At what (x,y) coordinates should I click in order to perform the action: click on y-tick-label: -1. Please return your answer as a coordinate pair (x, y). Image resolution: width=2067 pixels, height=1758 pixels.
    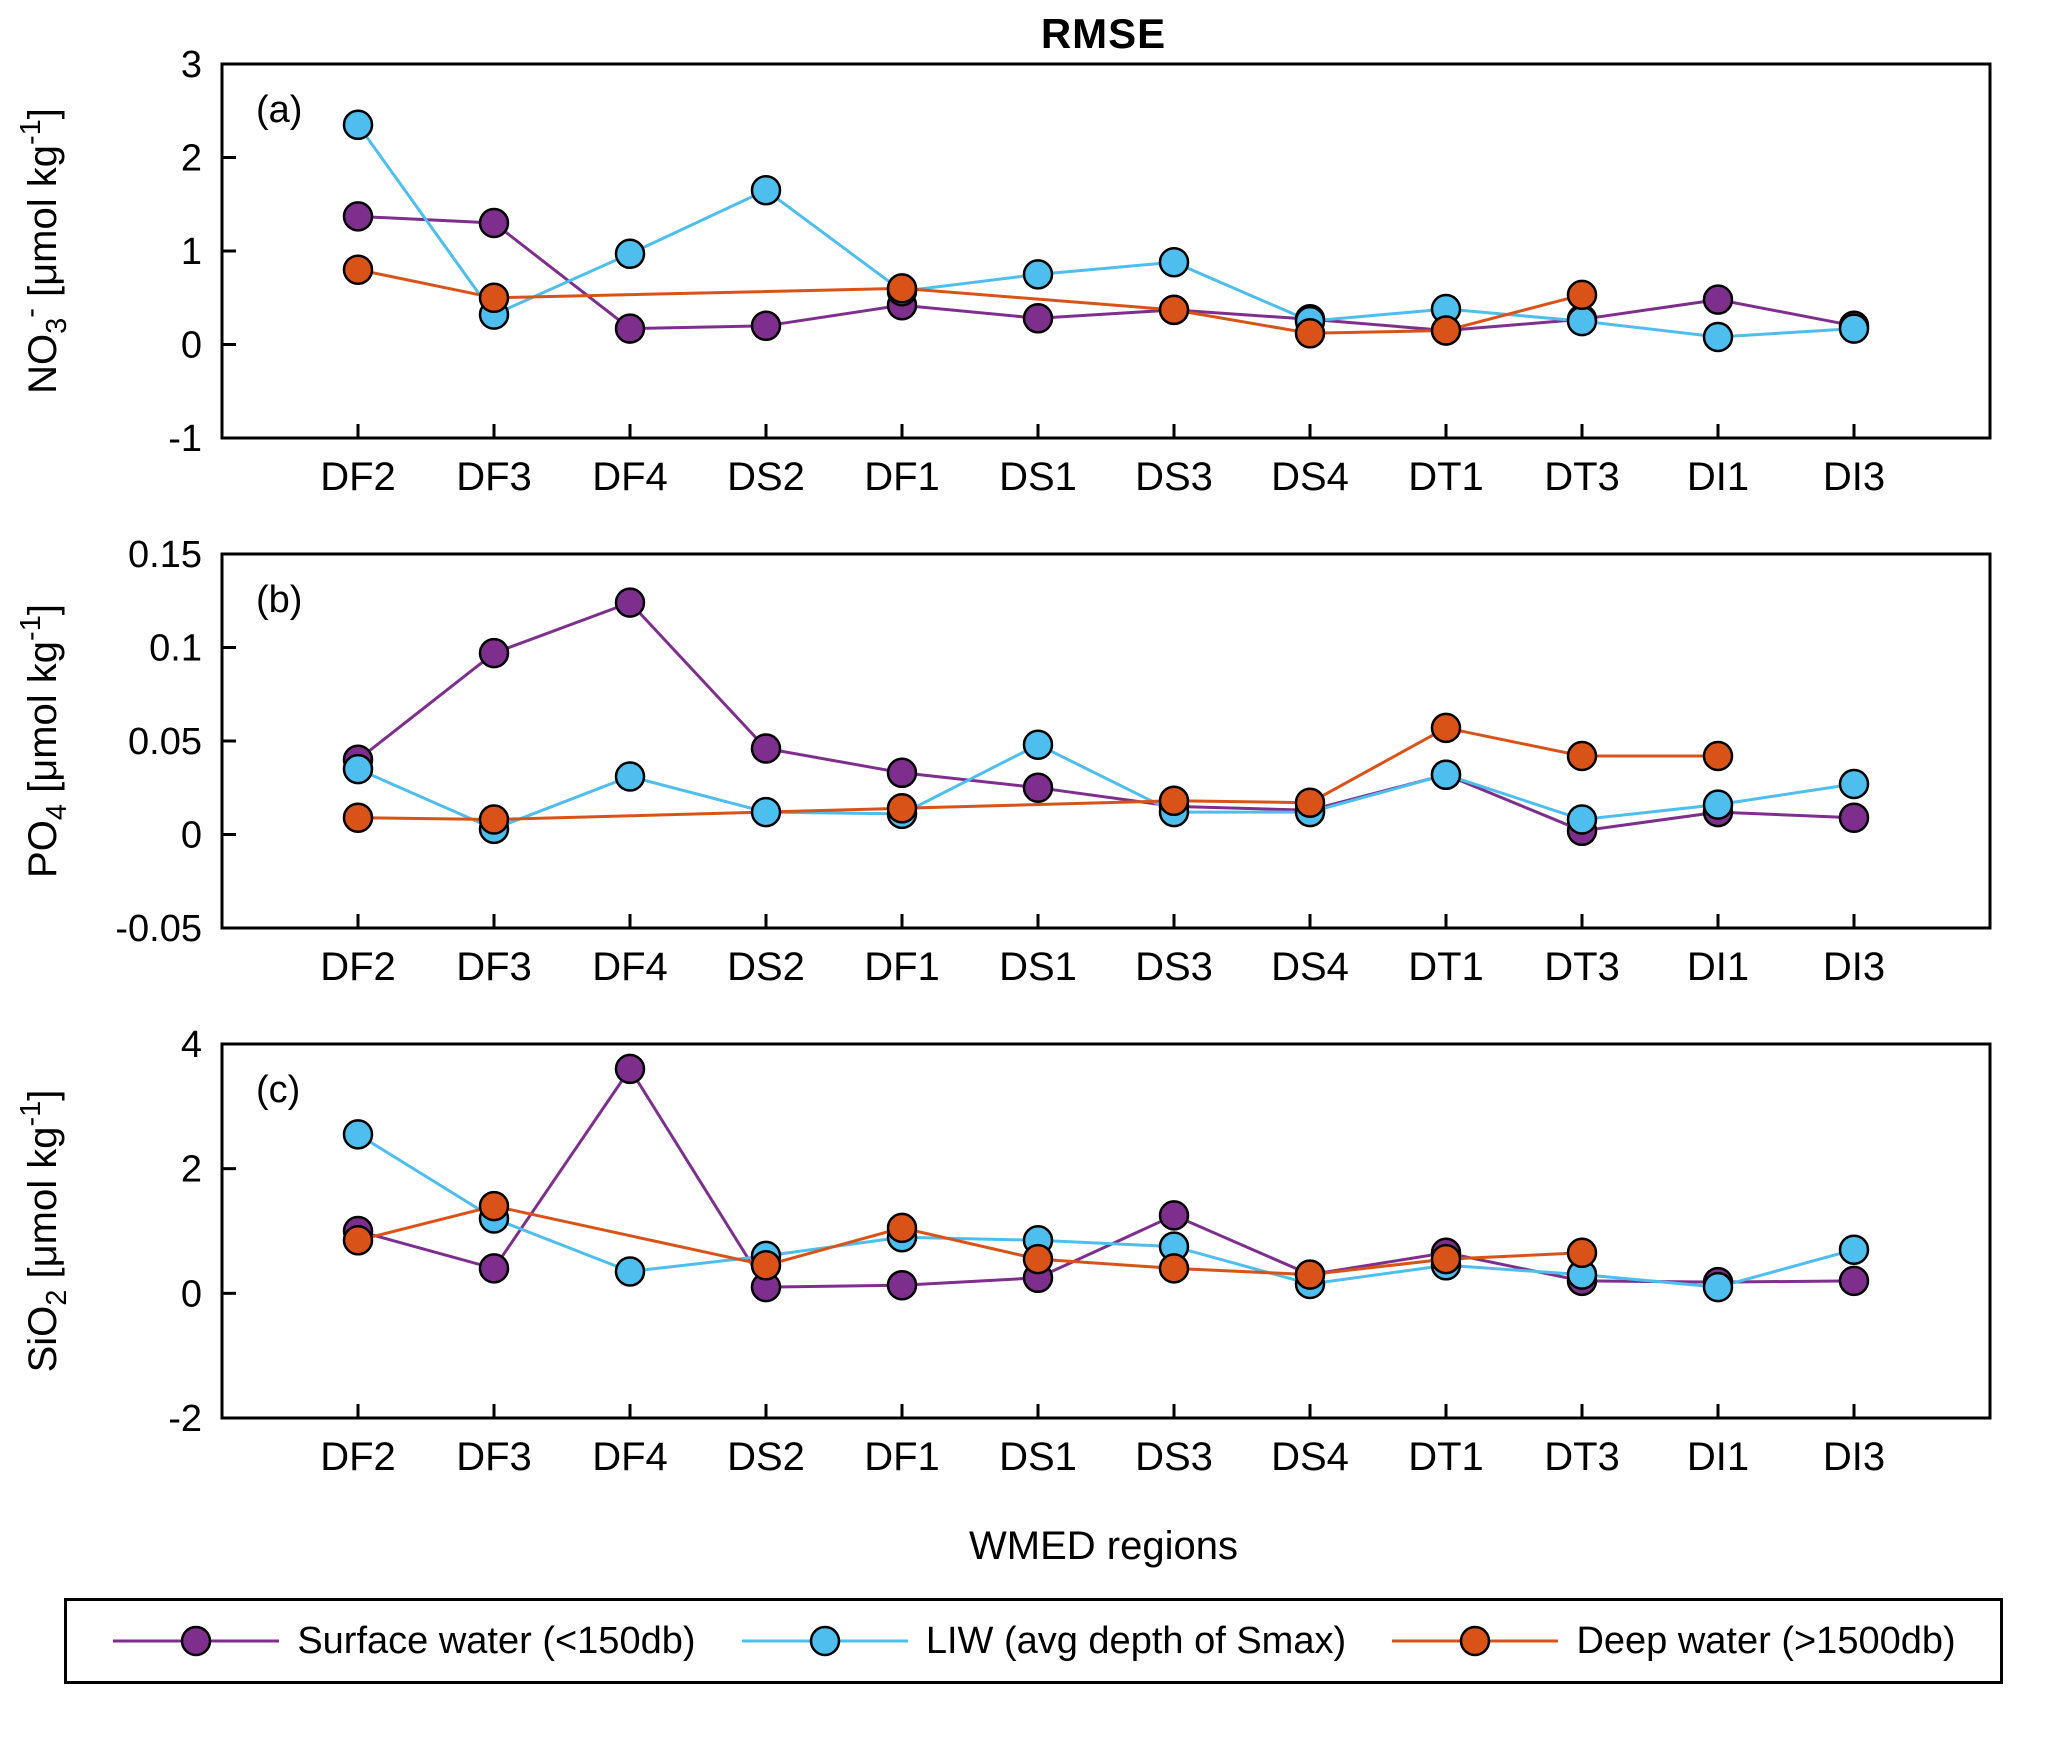
    Looking at the image, I should click on (185, 439).